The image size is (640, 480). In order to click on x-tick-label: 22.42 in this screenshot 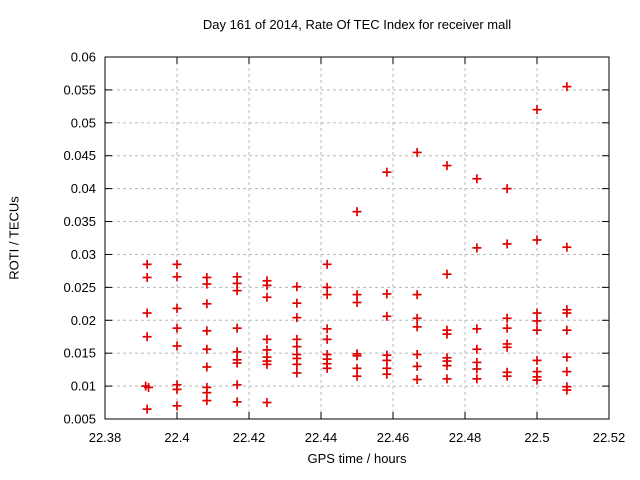, I will do `click(249, 437)`.